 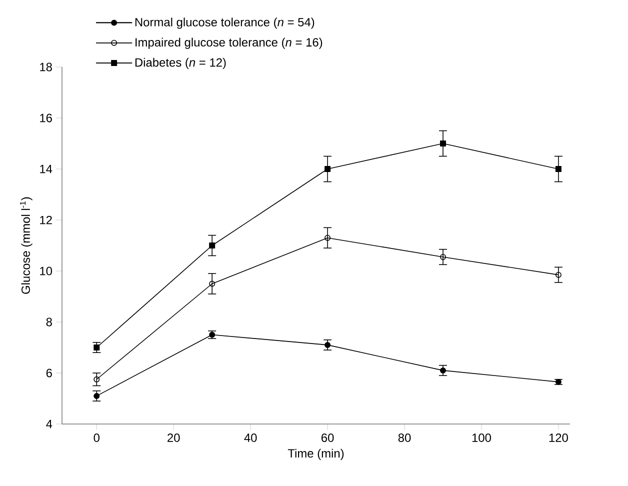 What do you see at coordinates (49, 373) in the screenshot?
I see `y-tick-label: 6` at bounding box center [49, 373].